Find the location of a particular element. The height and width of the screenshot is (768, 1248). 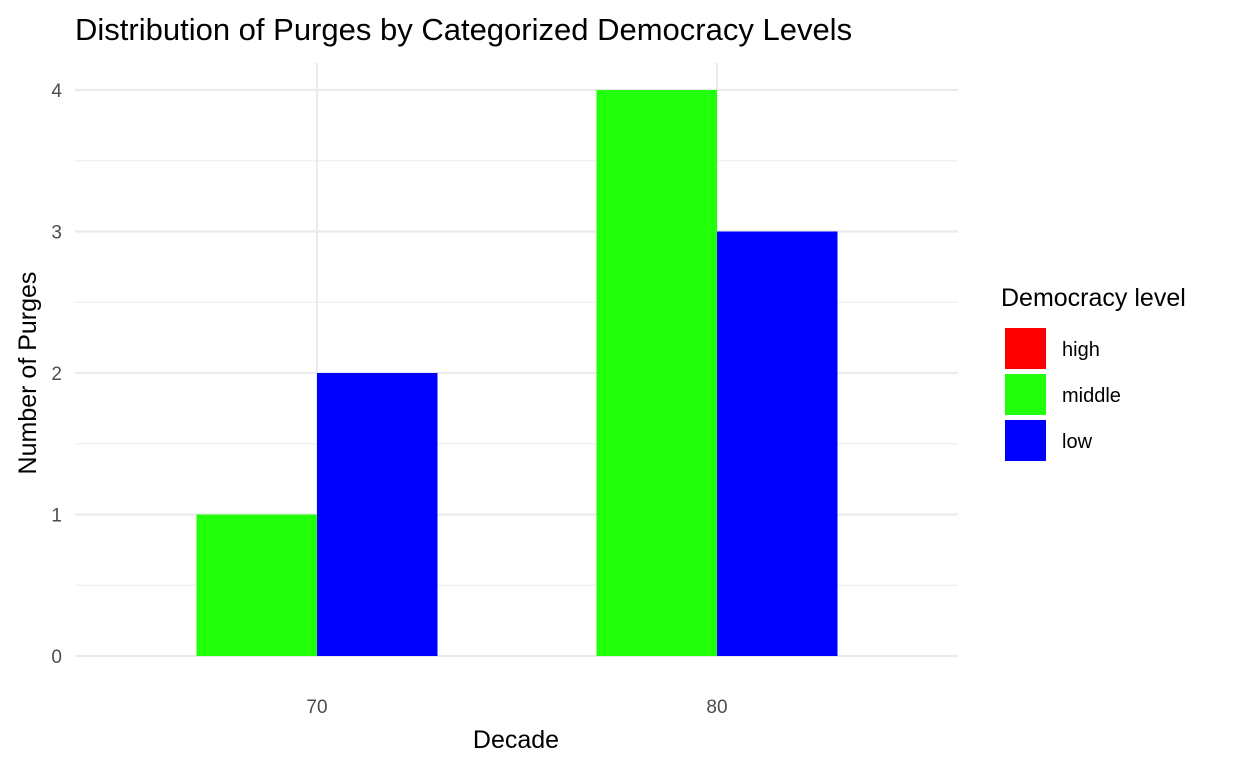

x-axis-title: Decade is located at coordinates (516, 740).